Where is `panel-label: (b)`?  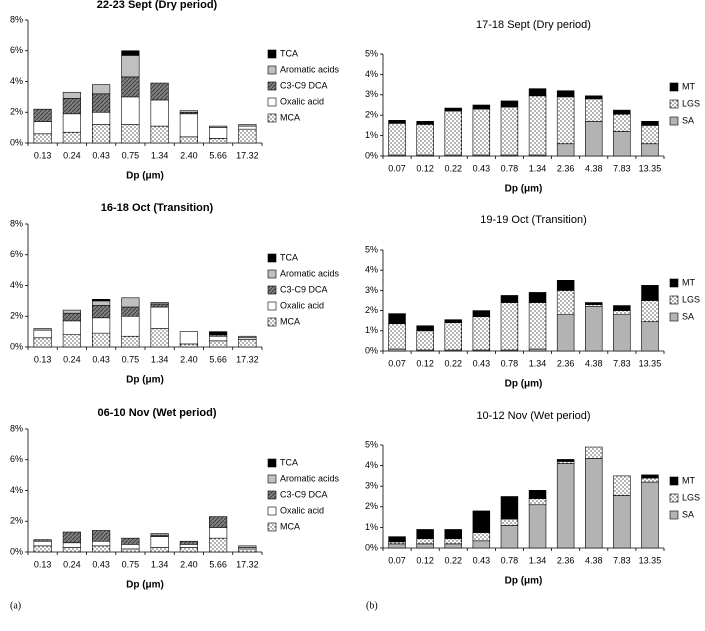 panel-label: (b) is located at coordinates (372, 605).